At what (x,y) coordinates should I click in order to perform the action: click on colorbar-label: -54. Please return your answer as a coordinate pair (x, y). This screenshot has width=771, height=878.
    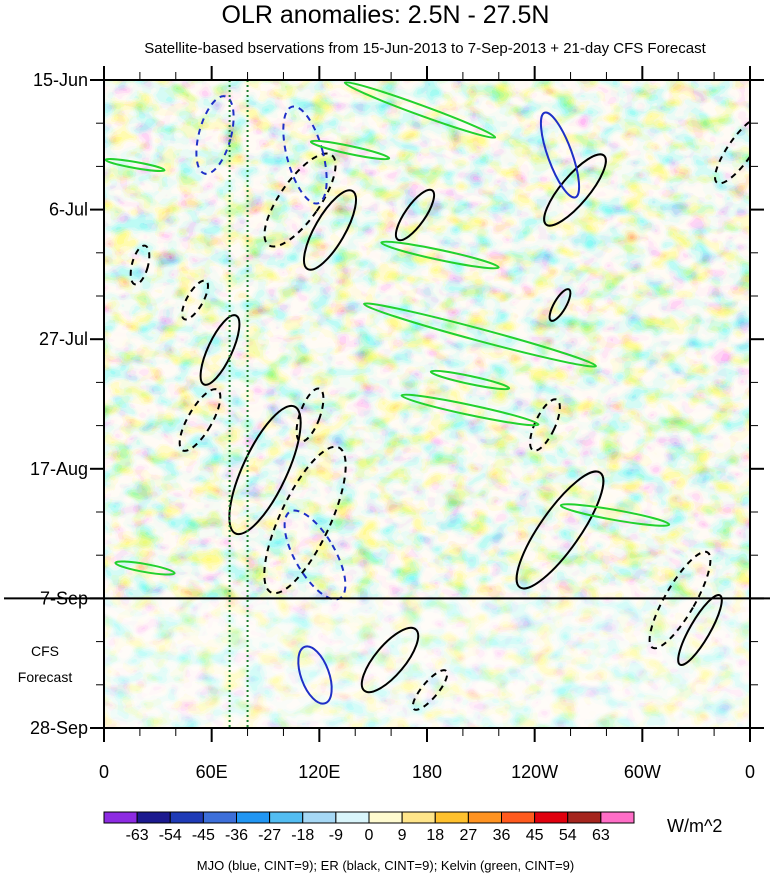
    Looking at the image, I should click on (170, 835).